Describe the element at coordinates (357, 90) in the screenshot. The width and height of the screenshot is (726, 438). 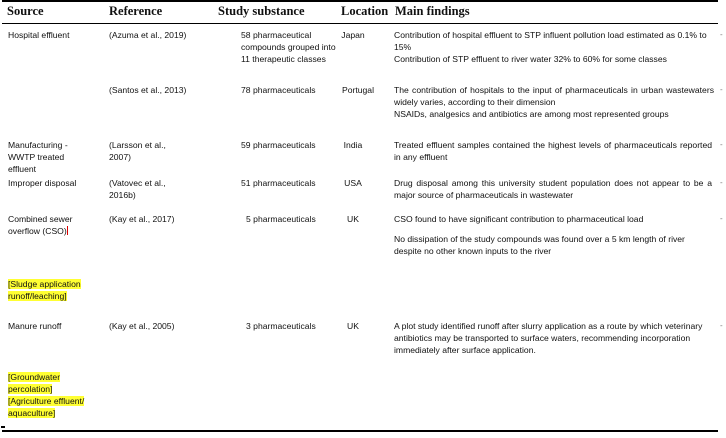
I see `cell-location: Portugal` at that location.